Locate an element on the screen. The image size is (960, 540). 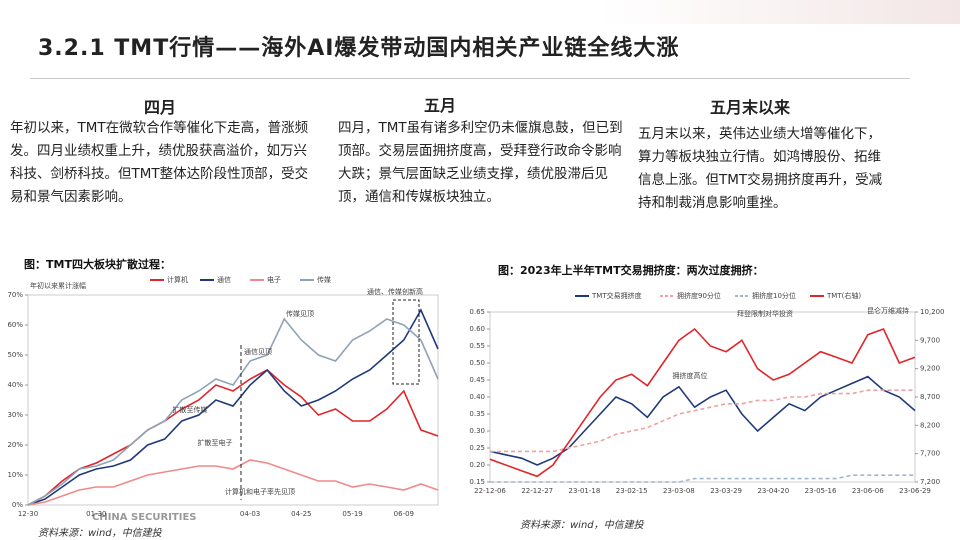
x-tick-label: 23-04-20 is located at coordinates (773, 491).